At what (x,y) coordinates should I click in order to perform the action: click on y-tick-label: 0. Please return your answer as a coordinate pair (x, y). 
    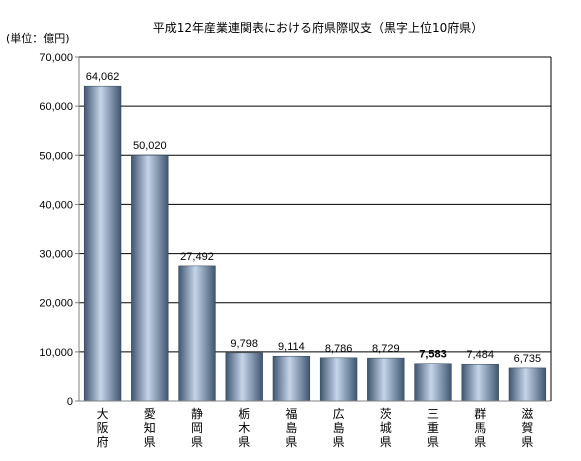
    Looking at the image, I should click on (70, 402).